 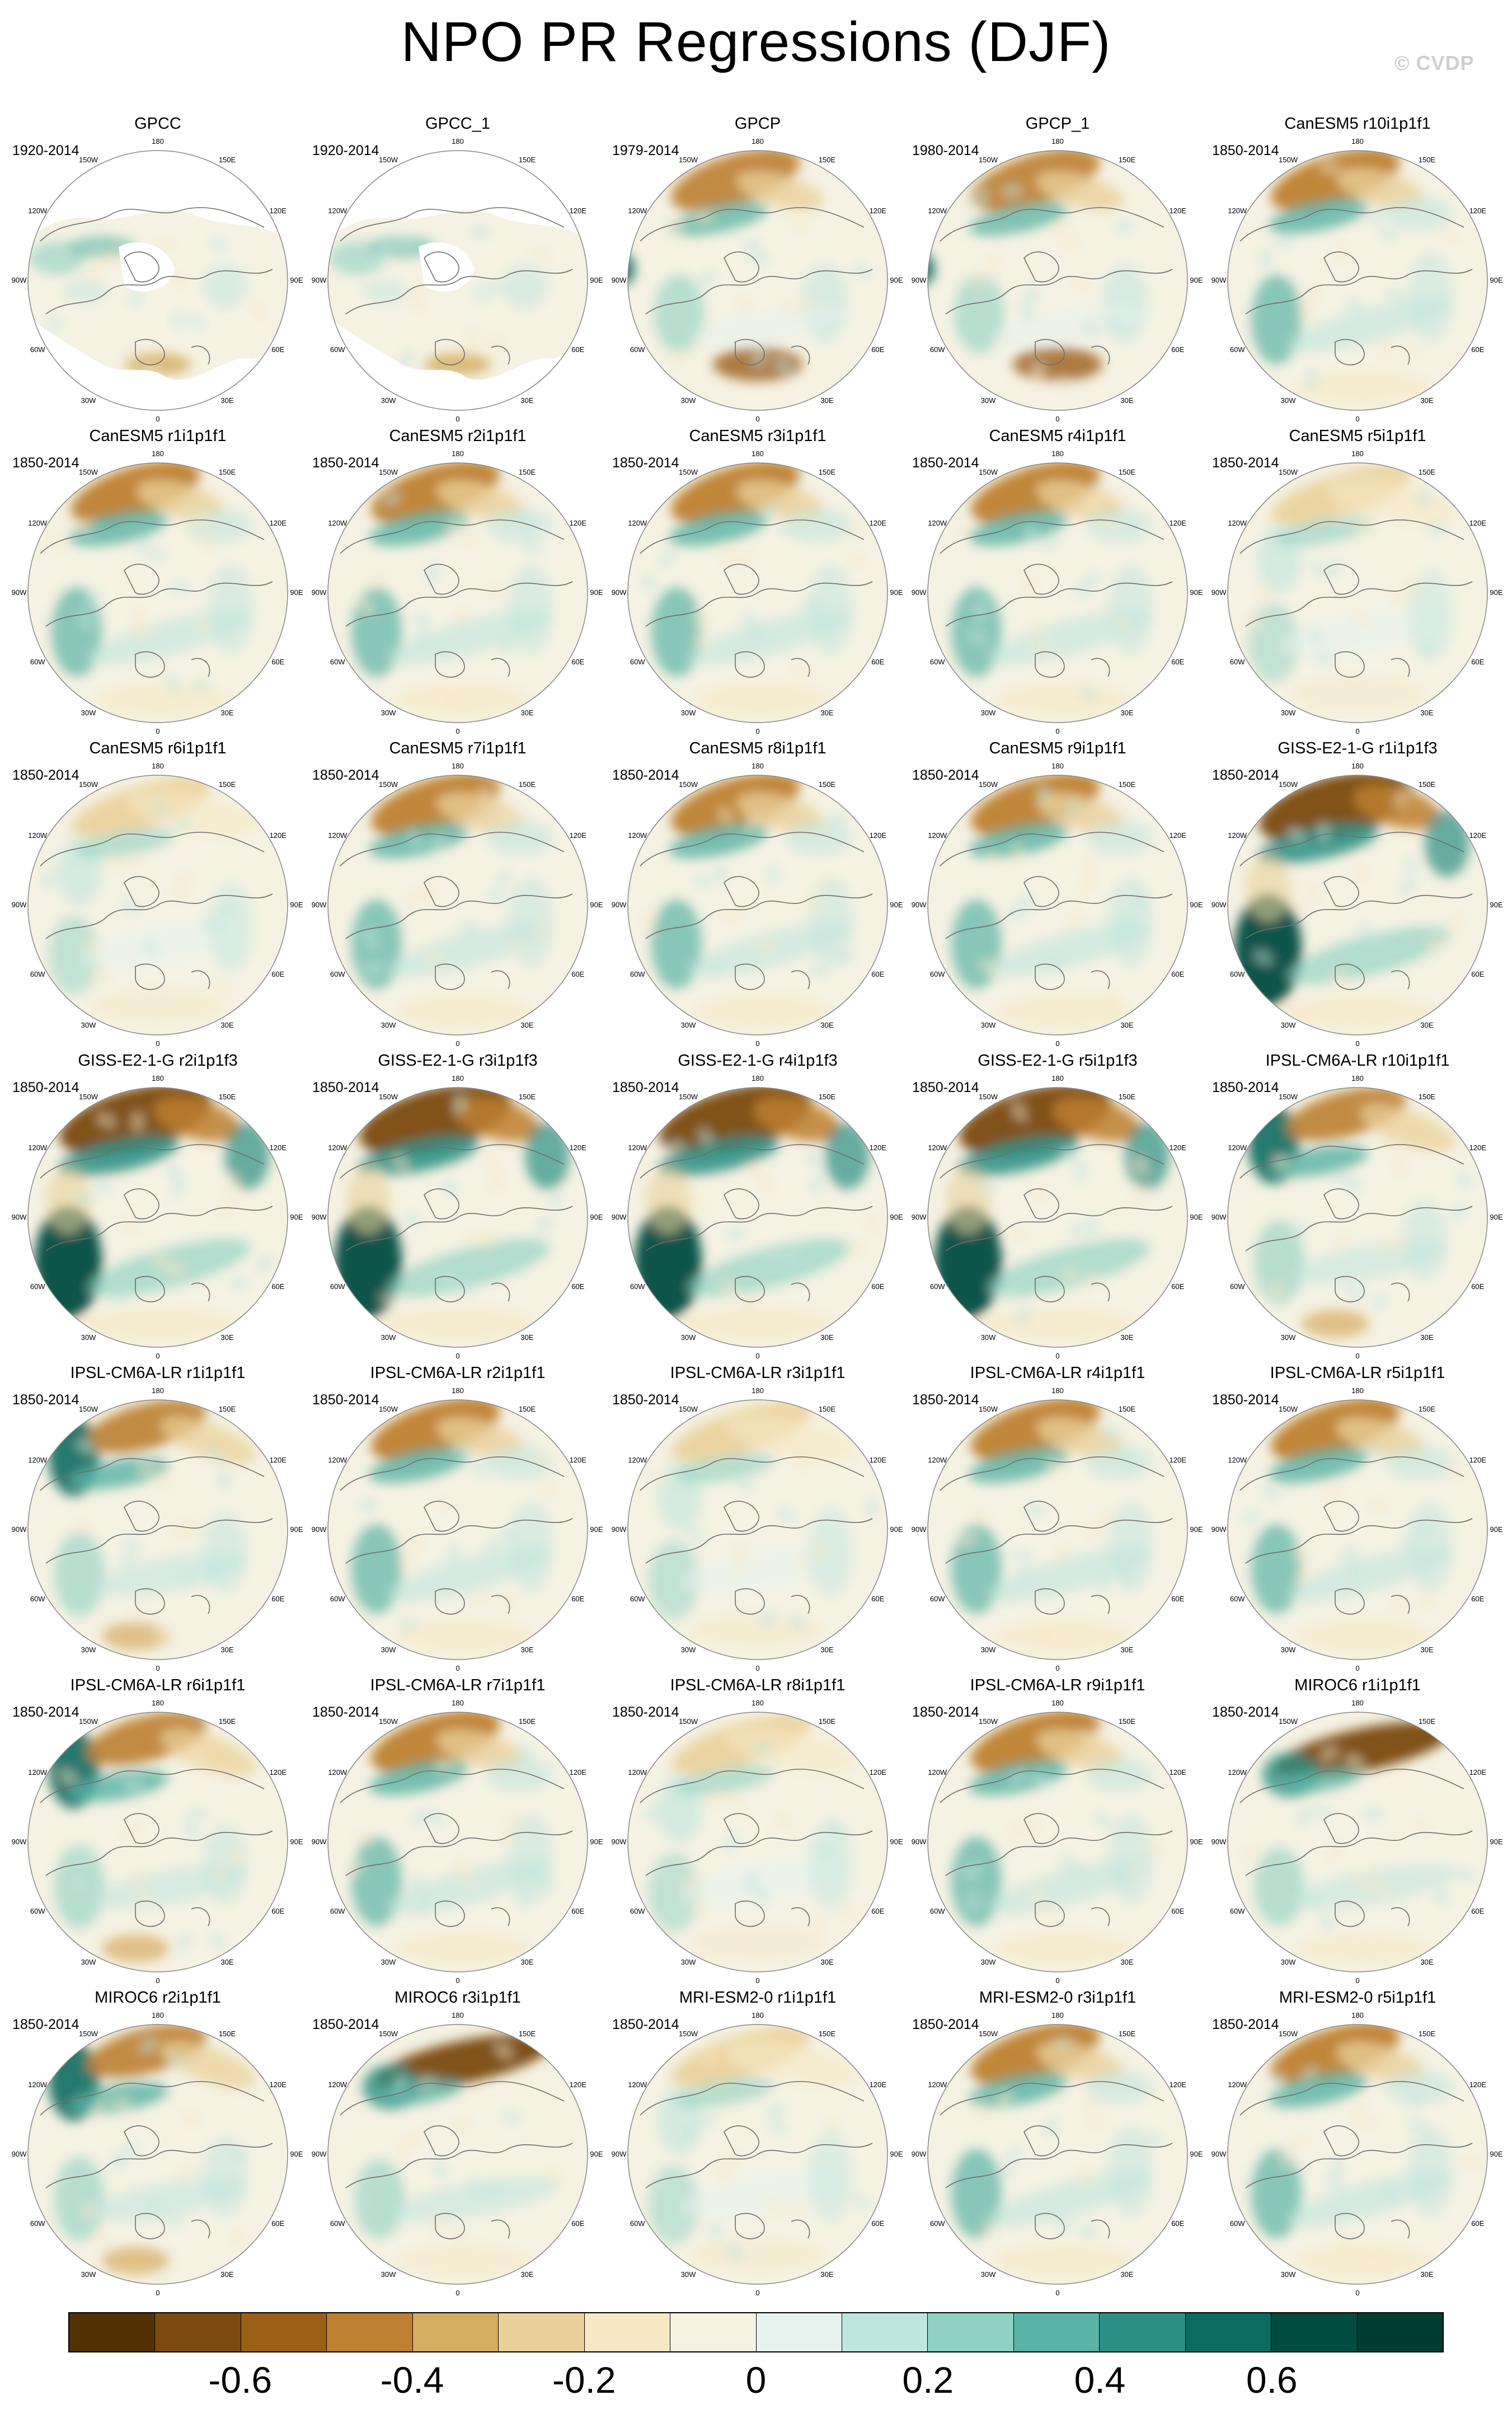 What do you see at coordinates (1219, 592) in the screenshot?
I see `longitude-label: 90W` at bounding box center [1219, 592].